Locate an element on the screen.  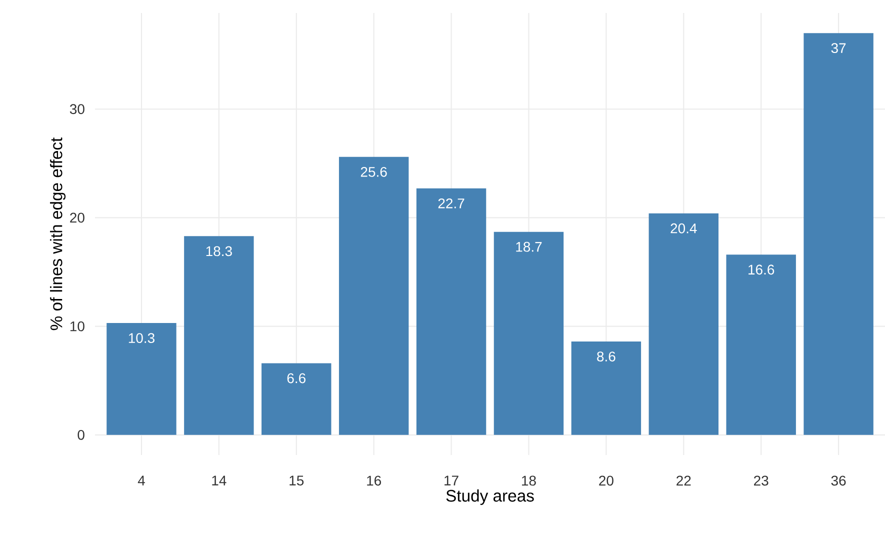
x-tick-label: 14 is located at coordinates (219, 481).